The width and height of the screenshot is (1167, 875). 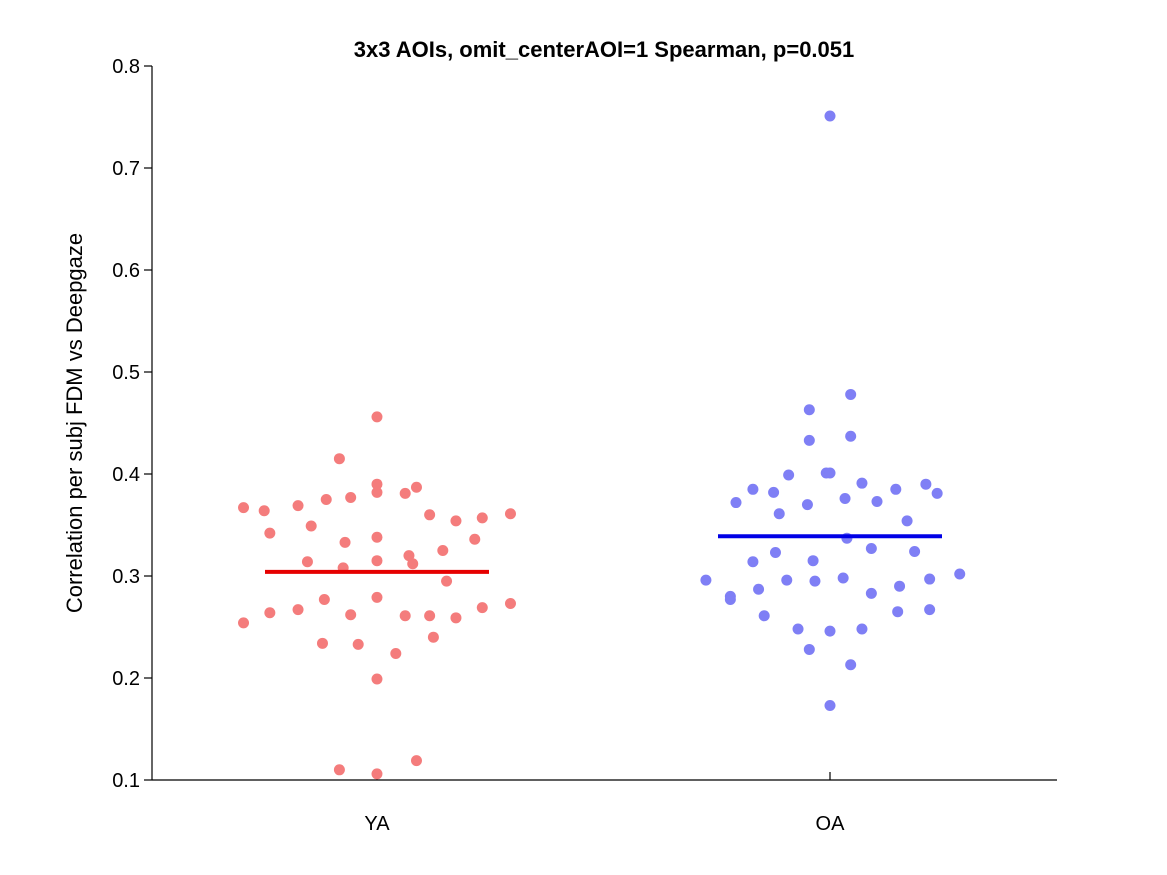 What do you see at coordinates (604, 803) in the screenshot?
I see `x-ticks: YA OA` at bounding box center [604, 803].